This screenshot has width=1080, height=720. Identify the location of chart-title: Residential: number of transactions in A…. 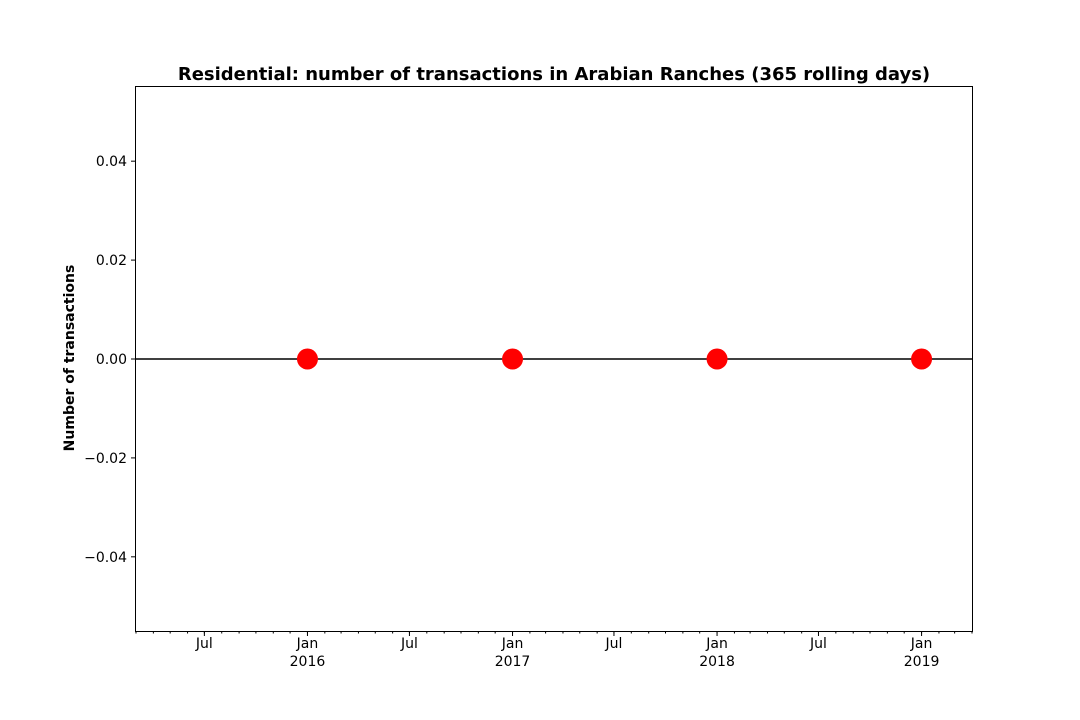
(554, 74).